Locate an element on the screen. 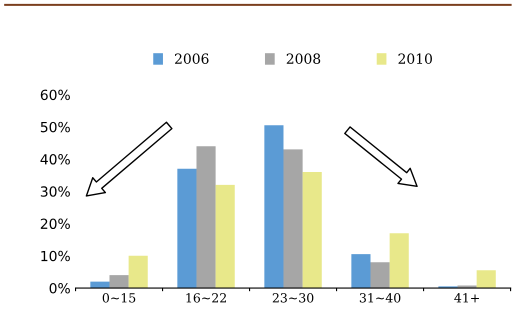 The height and width of the screenshot is (324, 521). legend-label: 2006 is located at coordinates (192, 58).